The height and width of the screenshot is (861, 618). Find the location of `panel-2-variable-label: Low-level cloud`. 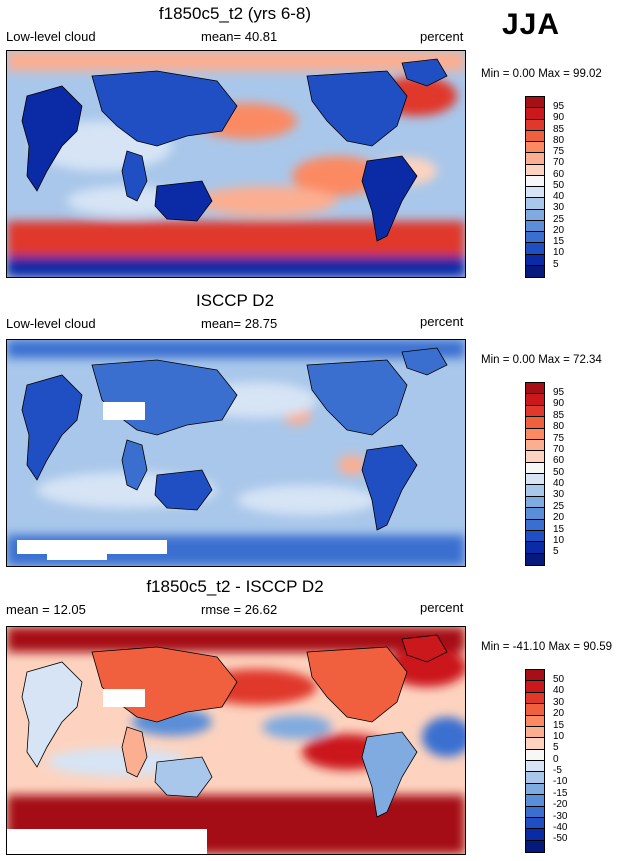

panel-2-variable-label: Low-level cloud is located at coordinates (51, 323).